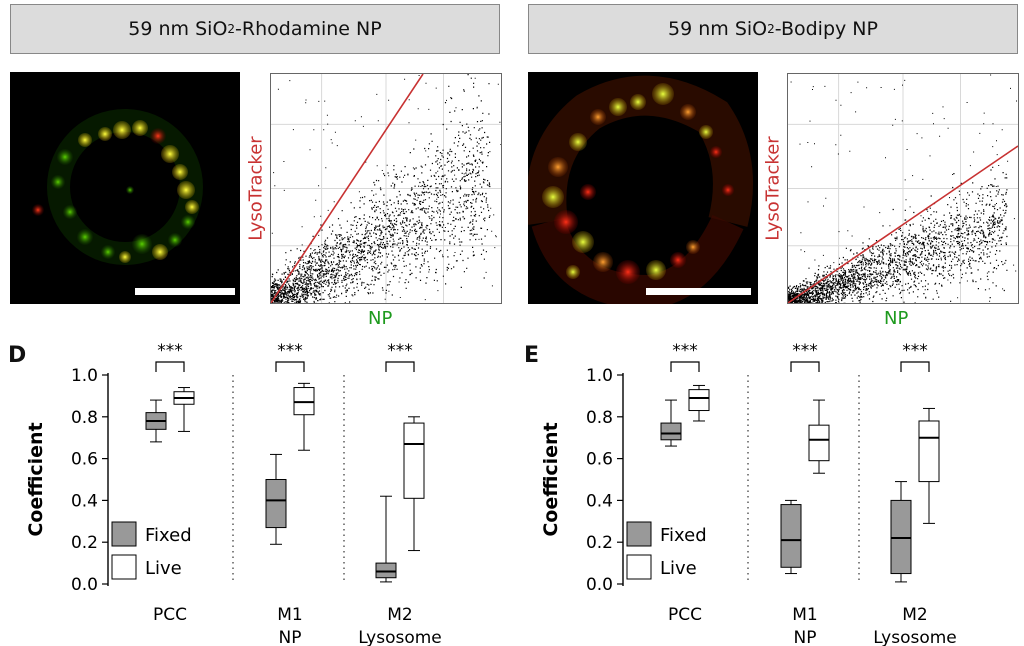 This screenshot has width=1024, height=646. I want to click on header-bodipy-suffix: -Bodipy NP, so click(826, 29).